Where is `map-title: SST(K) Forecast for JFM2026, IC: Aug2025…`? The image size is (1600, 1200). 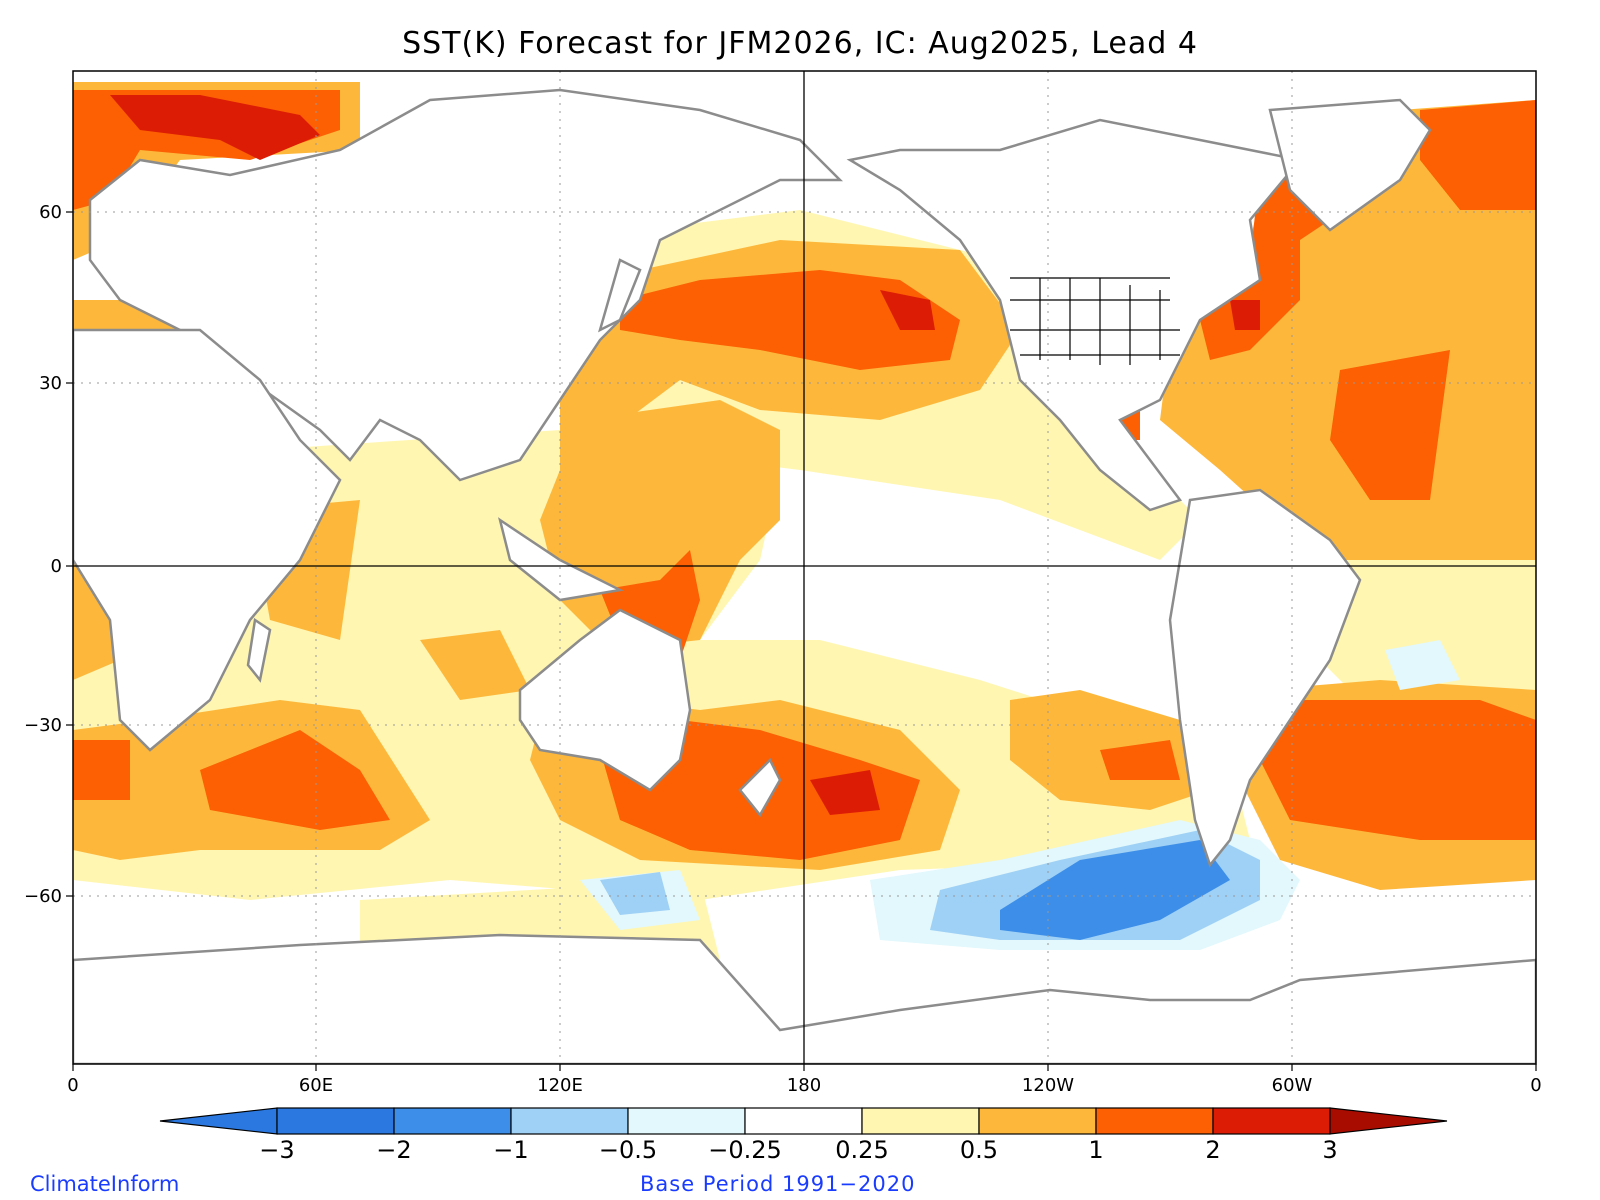
map-title: SST(K) Forecast for JFM2026, IC: Aug2025… is located at coordinates (800, 43).